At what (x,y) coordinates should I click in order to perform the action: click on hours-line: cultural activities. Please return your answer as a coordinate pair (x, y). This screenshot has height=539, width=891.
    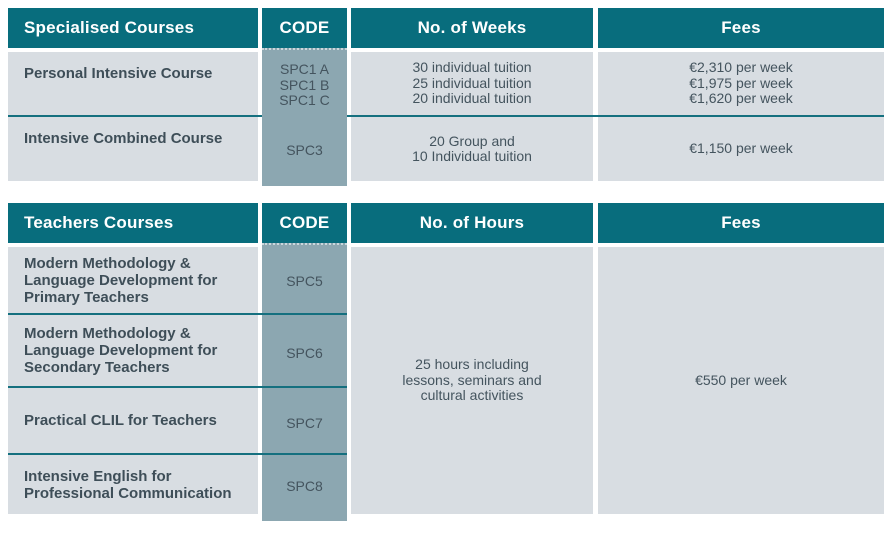
    Looking at the image, I should click on (472, 395).